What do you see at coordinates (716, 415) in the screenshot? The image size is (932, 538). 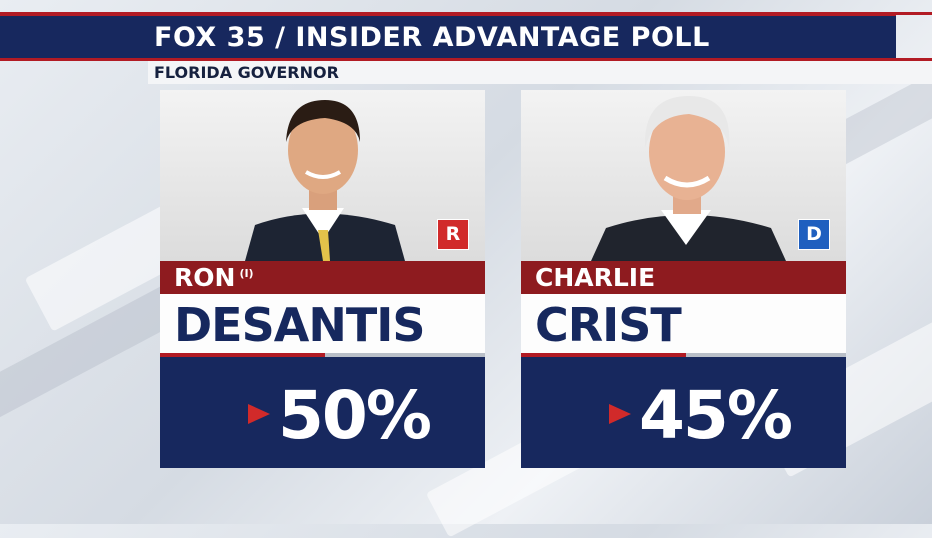 I see `poll-percentage: 45%` at bounding box center [716, 415].